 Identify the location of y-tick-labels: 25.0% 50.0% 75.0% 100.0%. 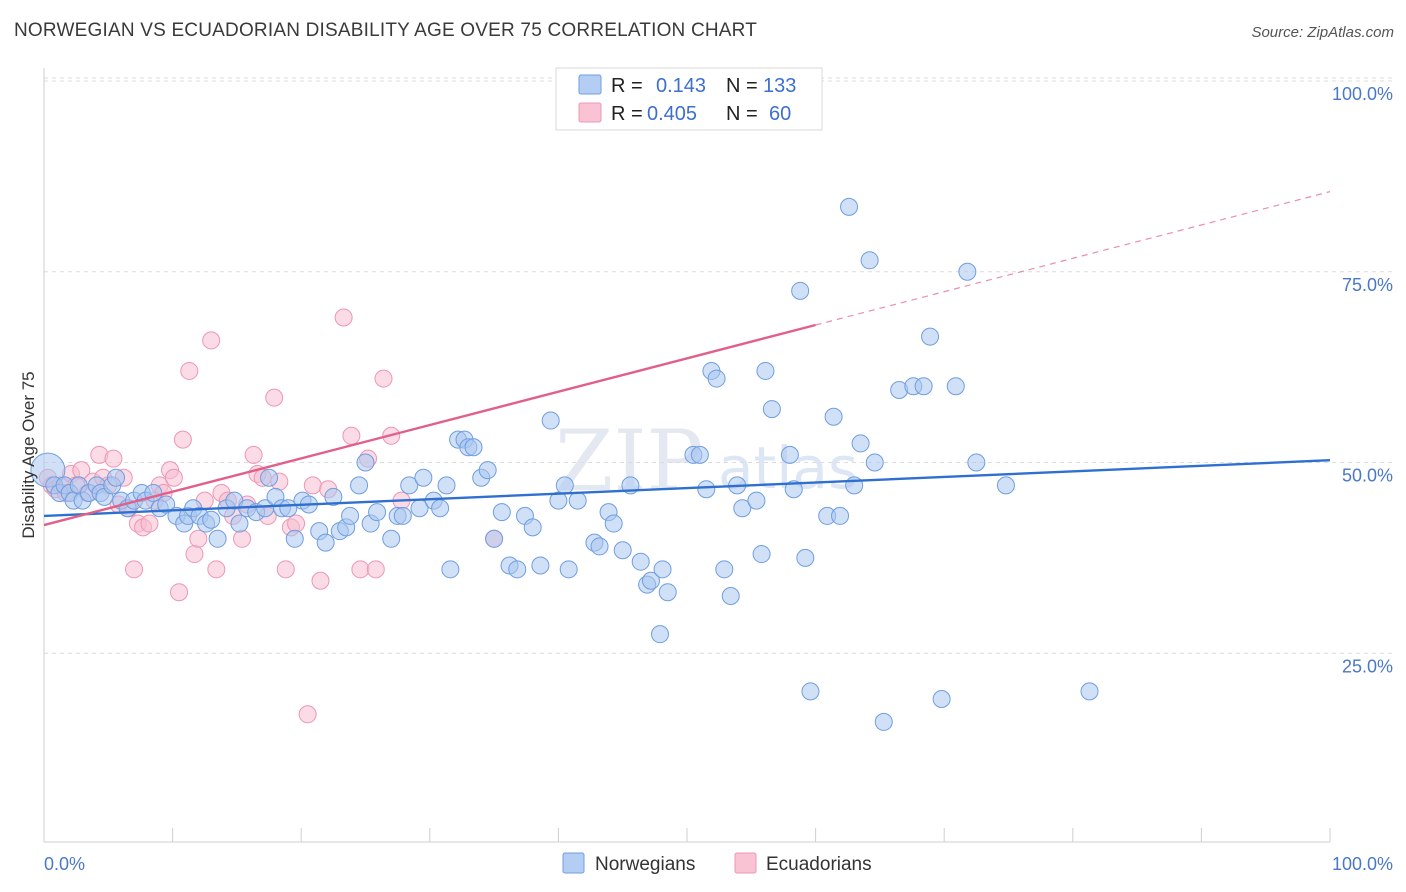
(1362, 380).